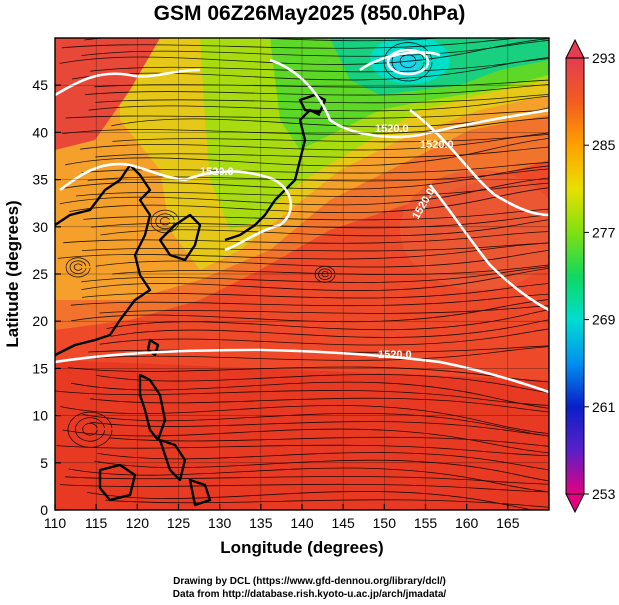  What do you see at coordinates (44, 510) in the screenshot?
I see `y-tick-label: 0` at bounding box center [44, 510].